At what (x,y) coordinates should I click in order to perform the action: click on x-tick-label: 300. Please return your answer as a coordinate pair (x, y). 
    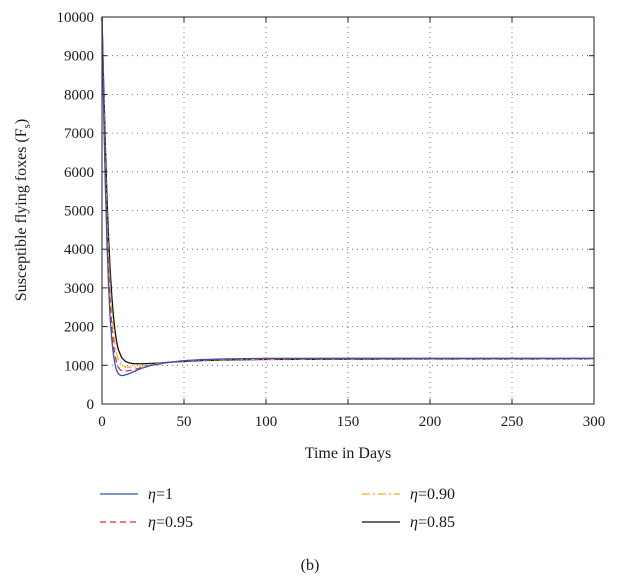
    Looking at the image, I should click on (594, 422).